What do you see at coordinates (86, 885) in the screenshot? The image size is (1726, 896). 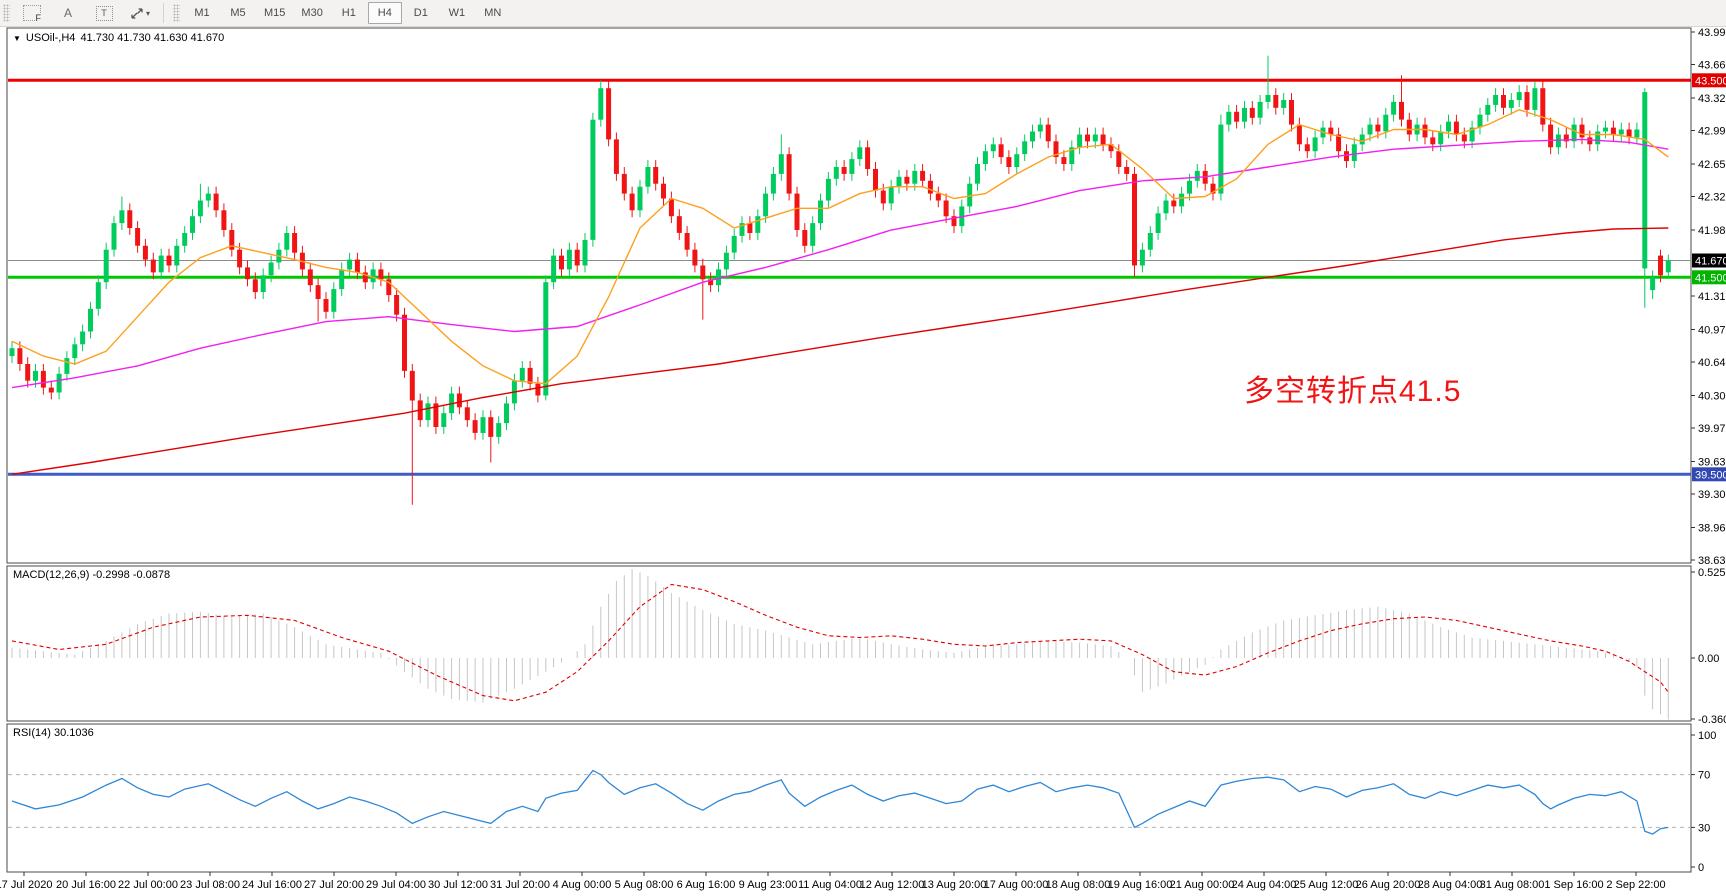 I see `svg-text: 20 Jul 16:00` at bounding box center [86, 885].